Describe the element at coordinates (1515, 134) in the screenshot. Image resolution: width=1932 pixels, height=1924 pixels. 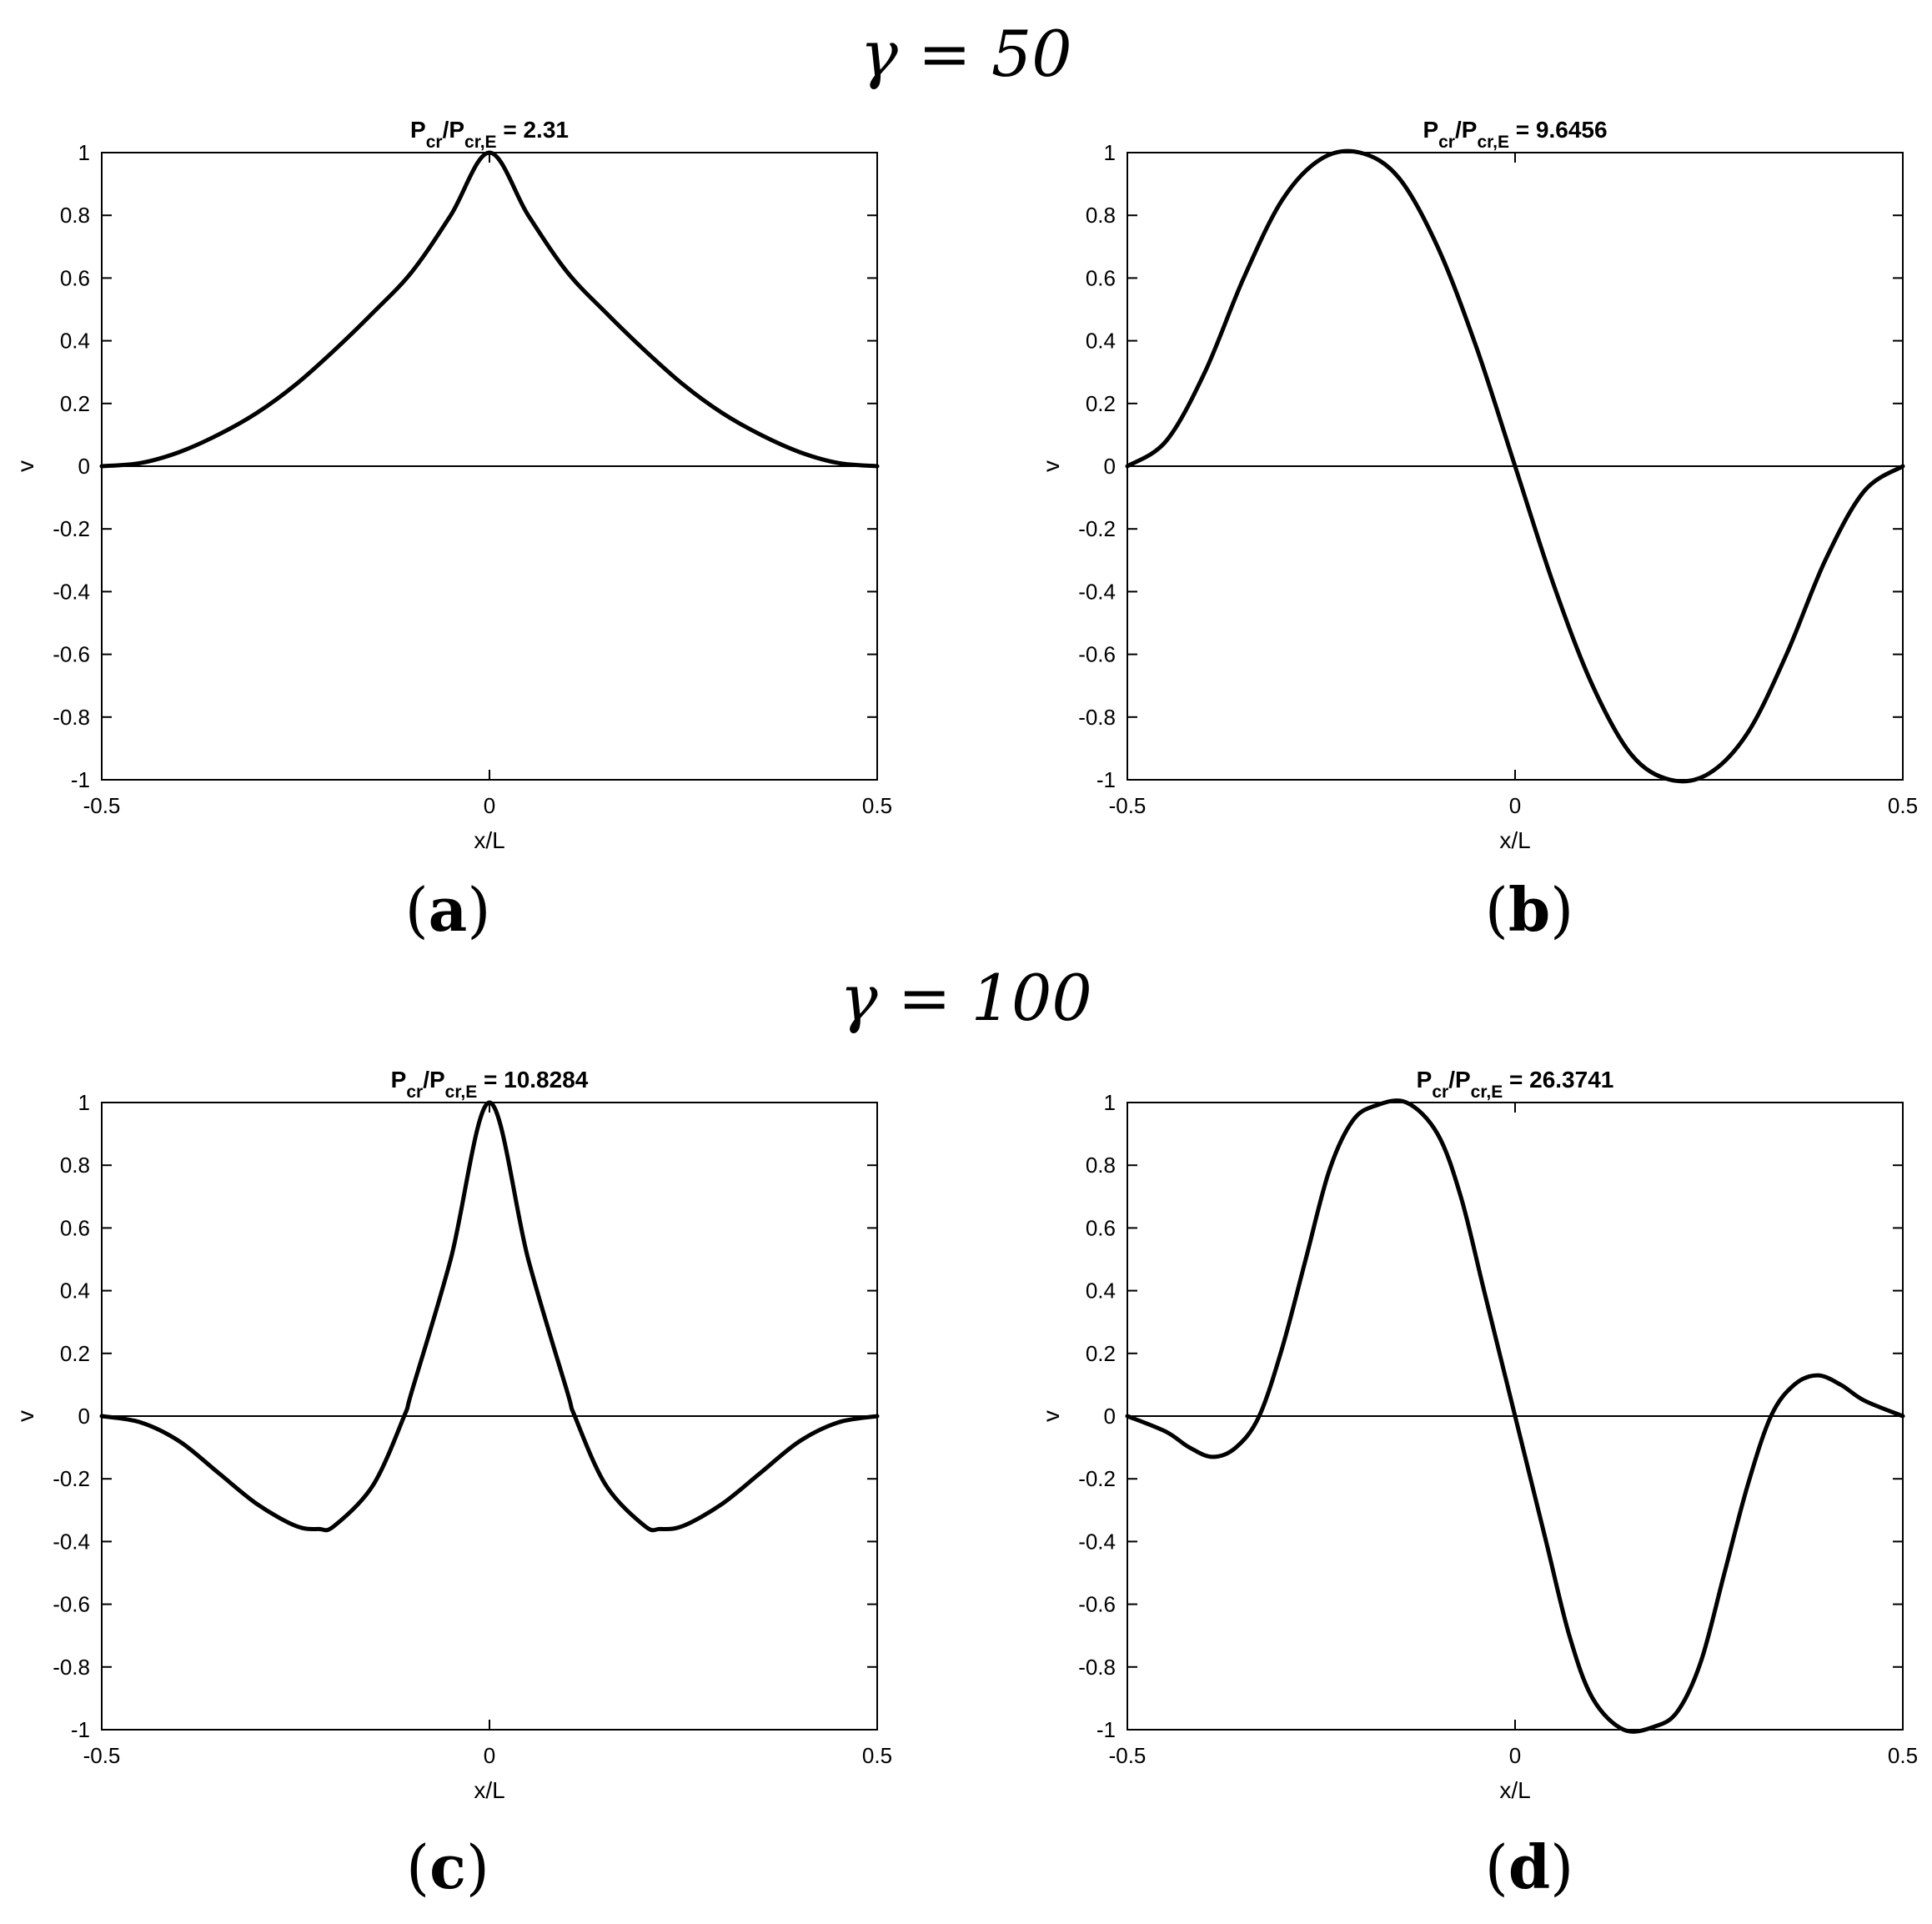
I see `chart-title: Pcr/Pcr,E = 9.6456` at that location.